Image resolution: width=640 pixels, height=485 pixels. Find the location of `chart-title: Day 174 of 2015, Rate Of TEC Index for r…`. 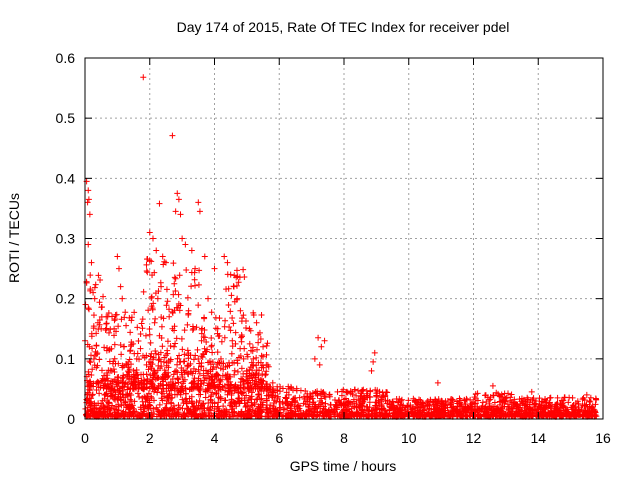

chart-title: Day 174 of 2015, Rate Of TEC Index for r… is located at coordinates (343, 27).